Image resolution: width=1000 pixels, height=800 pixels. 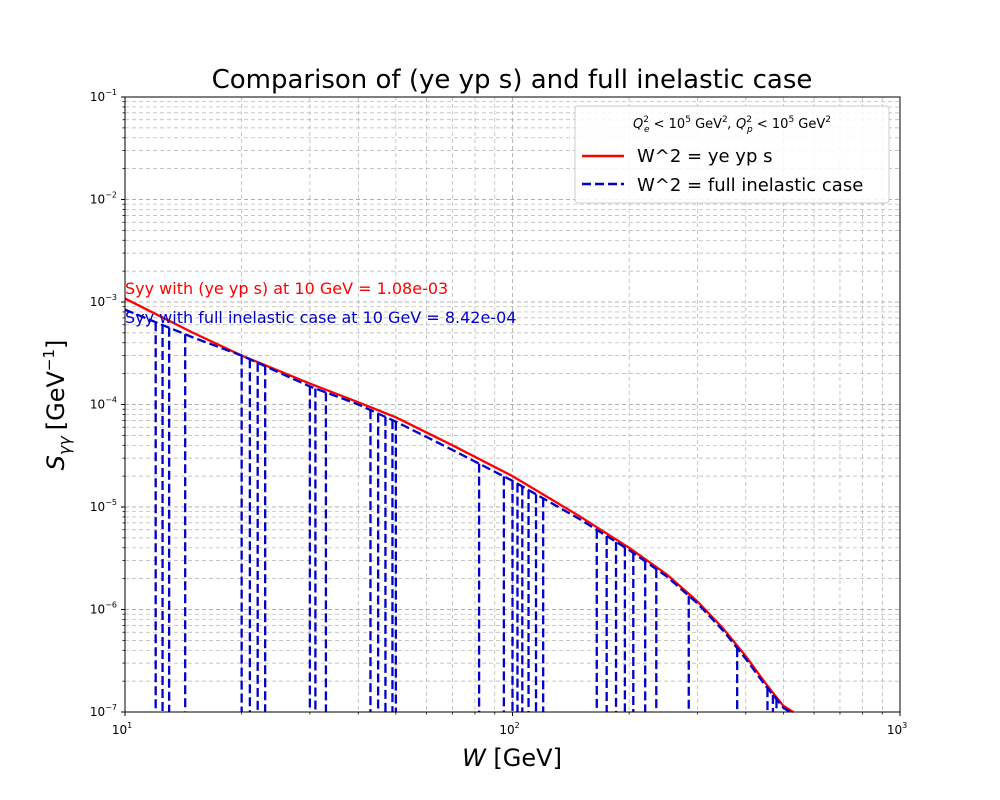 What do you see at coordinates (103, 711) in the screenshot?
I see `y-tick-label: 10⁻⁷` at bounding box center [103, 711].